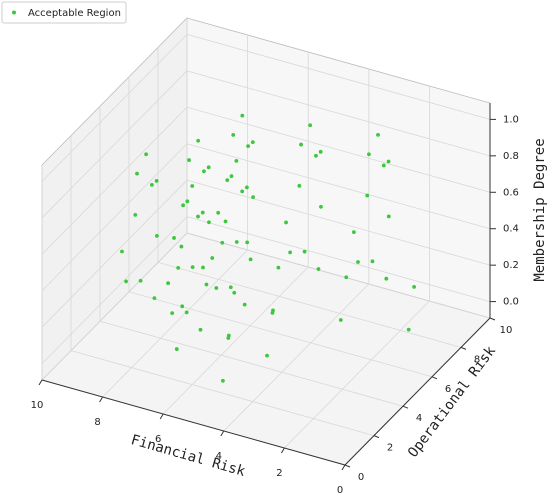 This screenshot has width=550, height=497. I want to click on legend-marker, so click(14, 12).